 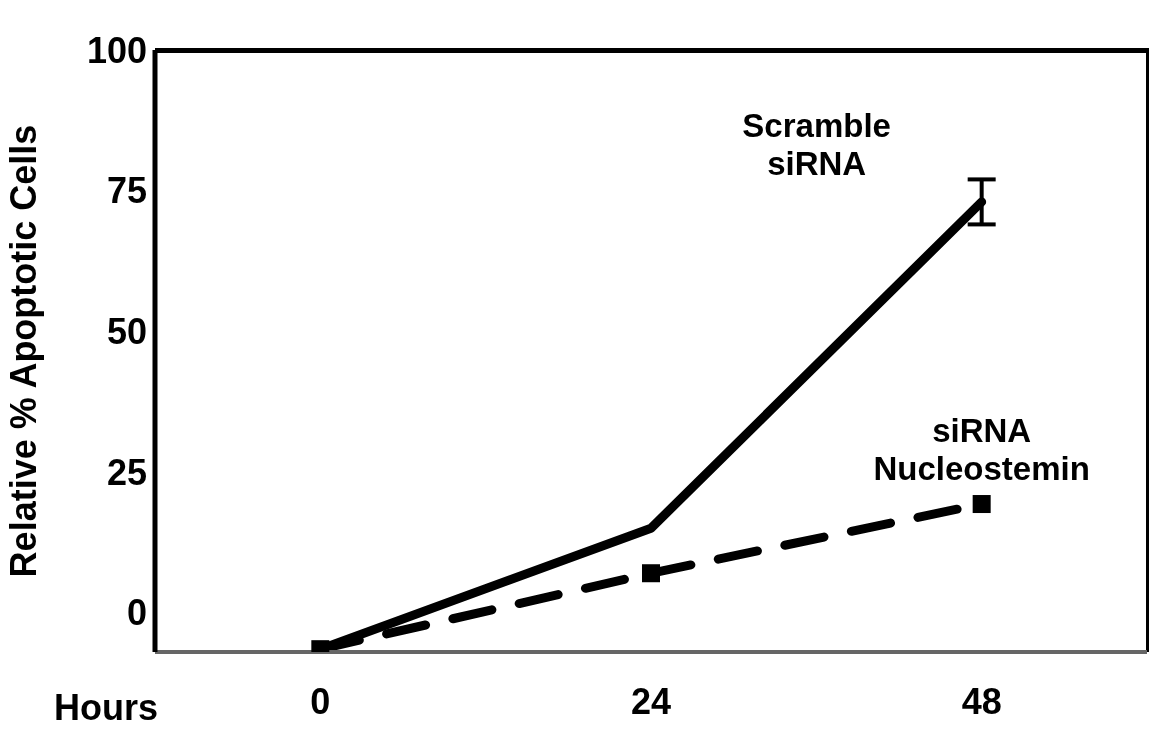 I want to click on x-axis-title: Hours, so click(x=106, y=707).